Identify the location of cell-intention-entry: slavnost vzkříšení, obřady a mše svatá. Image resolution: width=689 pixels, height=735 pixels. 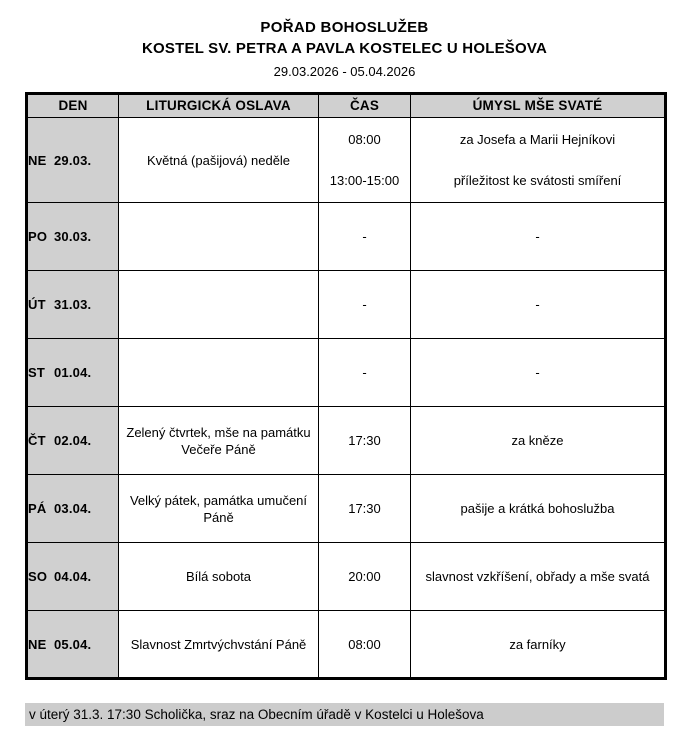
(537, 576).